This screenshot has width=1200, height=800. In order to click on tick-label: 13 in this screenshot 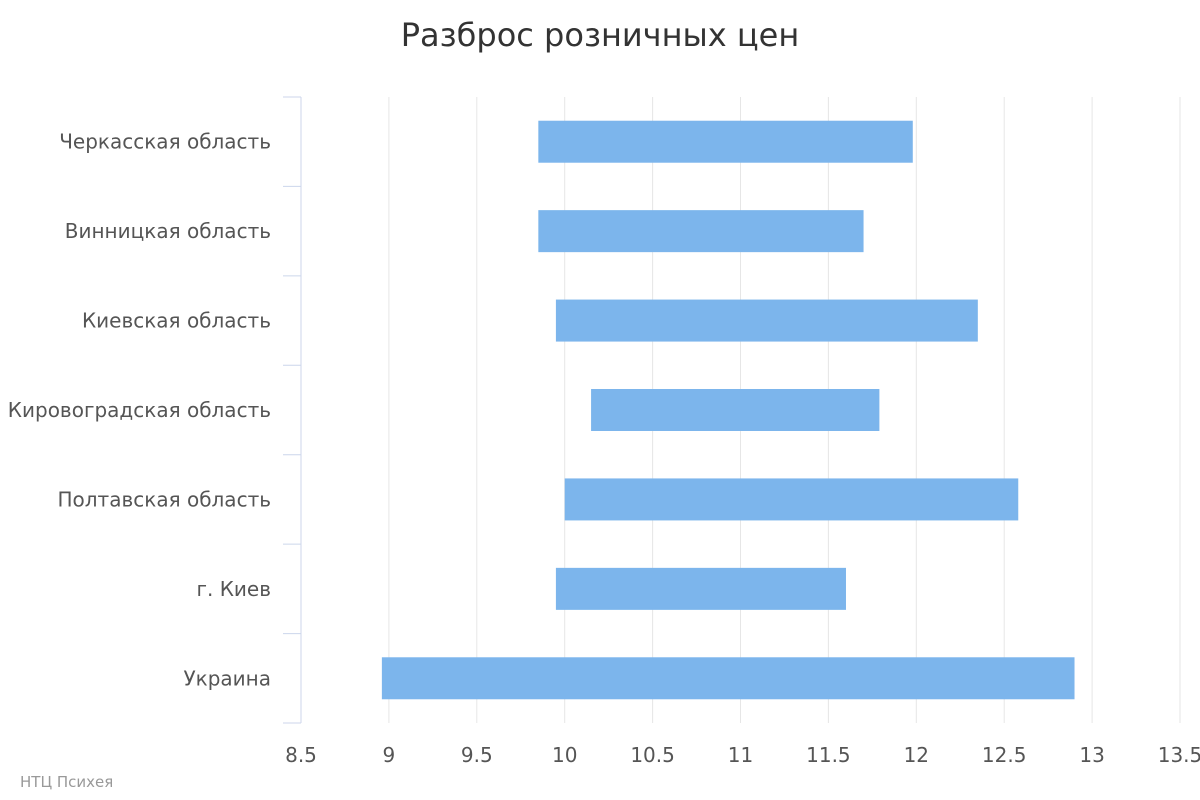, I will do `click(1091, 755)`.